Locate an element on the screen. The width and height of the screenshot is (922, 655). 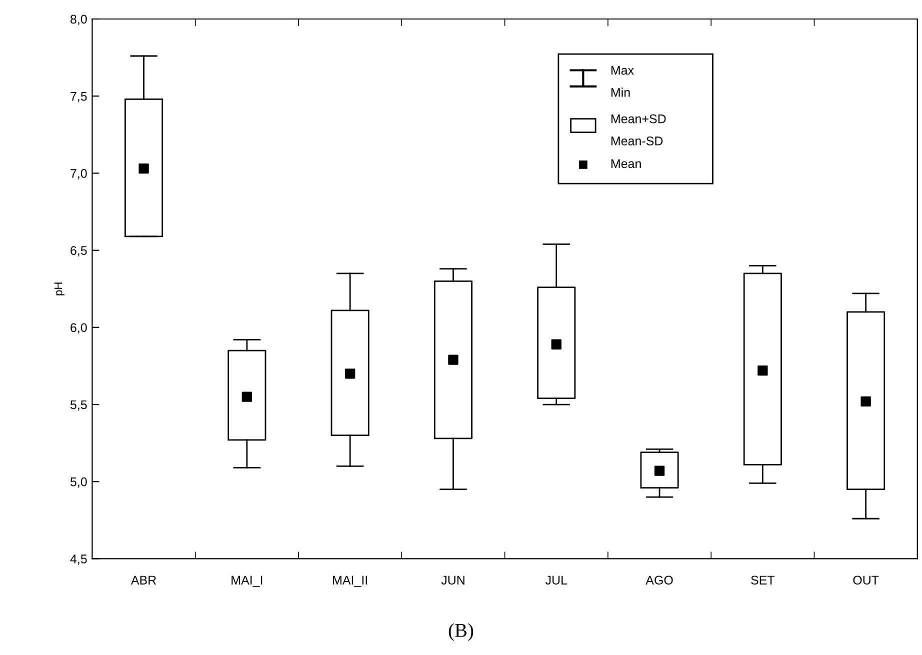
annotation: Mean is located at coordinates (626, 163).